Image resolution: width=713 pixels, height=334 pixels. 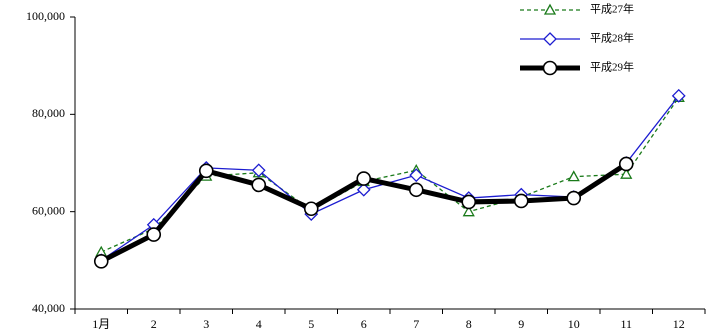 I want to click on x-tick-label: 6, so click(x=364, y=324).